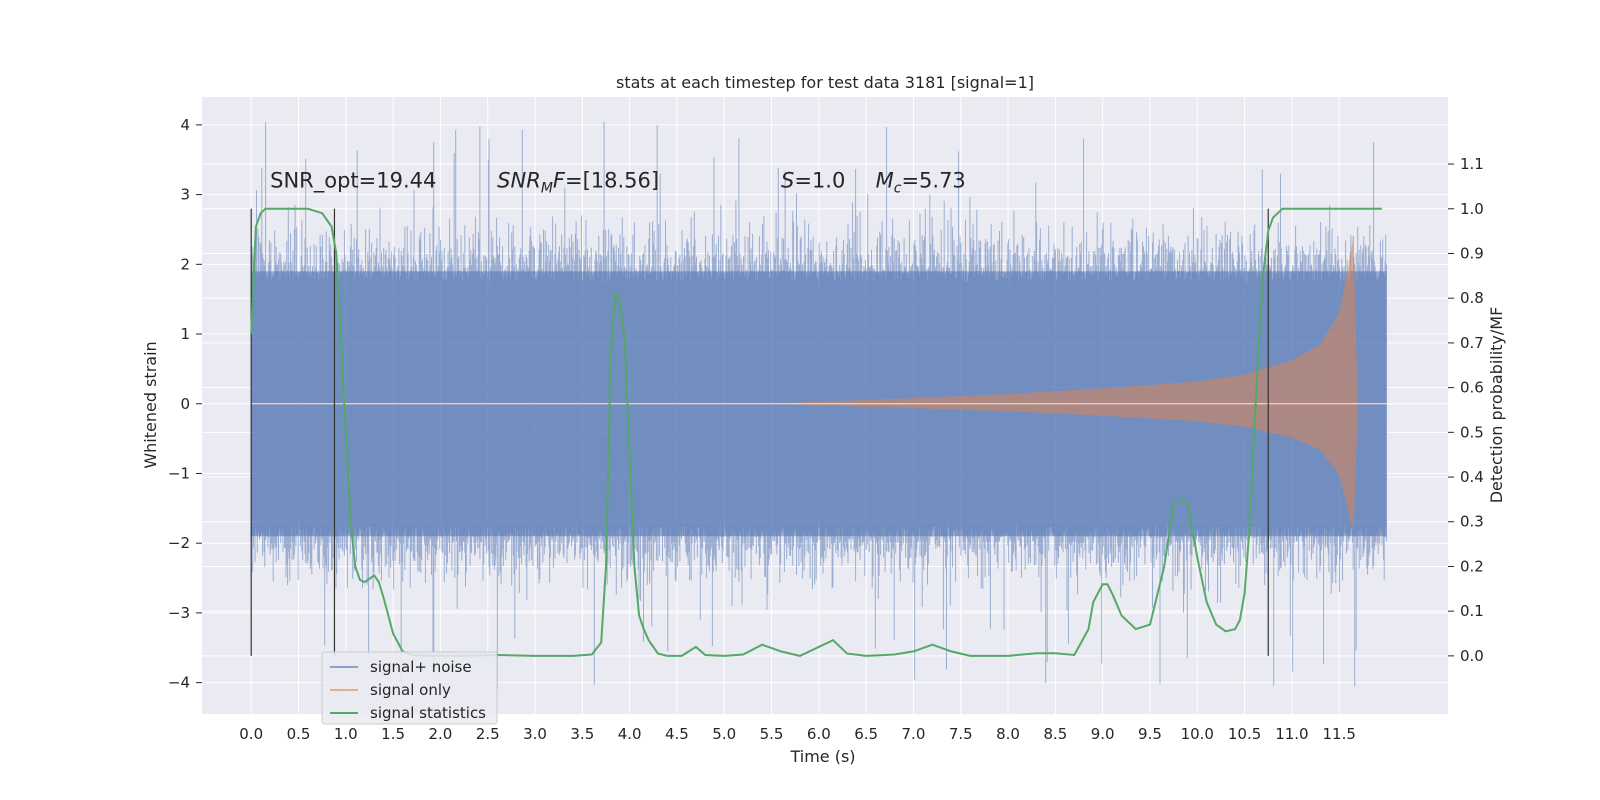  Describe the element at coordinates (353, 181) in the screenshot. I see `annotation-text: SNR_opt=19.44` at that location.